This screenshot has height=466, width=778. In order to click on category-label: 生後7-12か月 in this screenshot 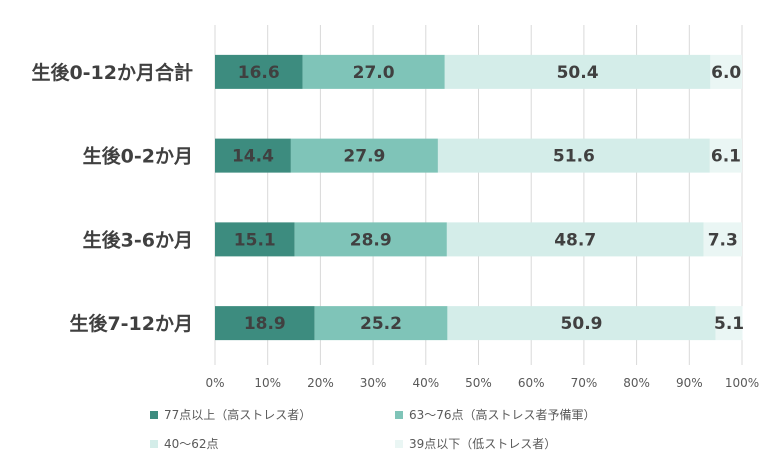, I will do `click(131, 323)`.